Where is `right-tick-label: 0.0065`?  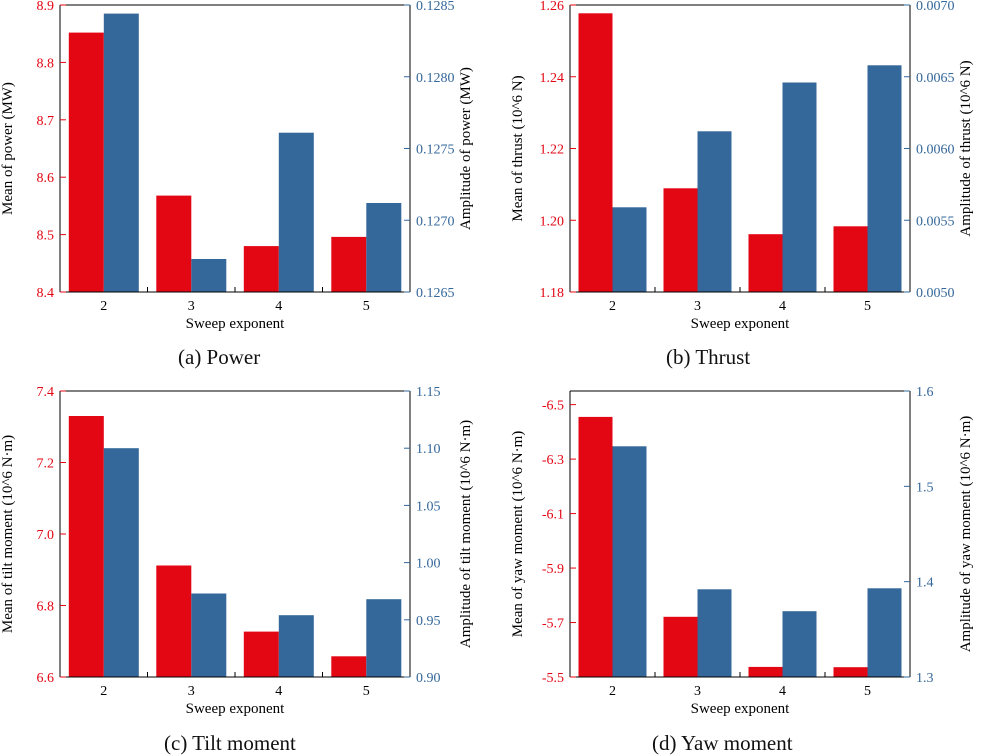 right-tick-label: 0.0065 is located at coordinates (935, 78).